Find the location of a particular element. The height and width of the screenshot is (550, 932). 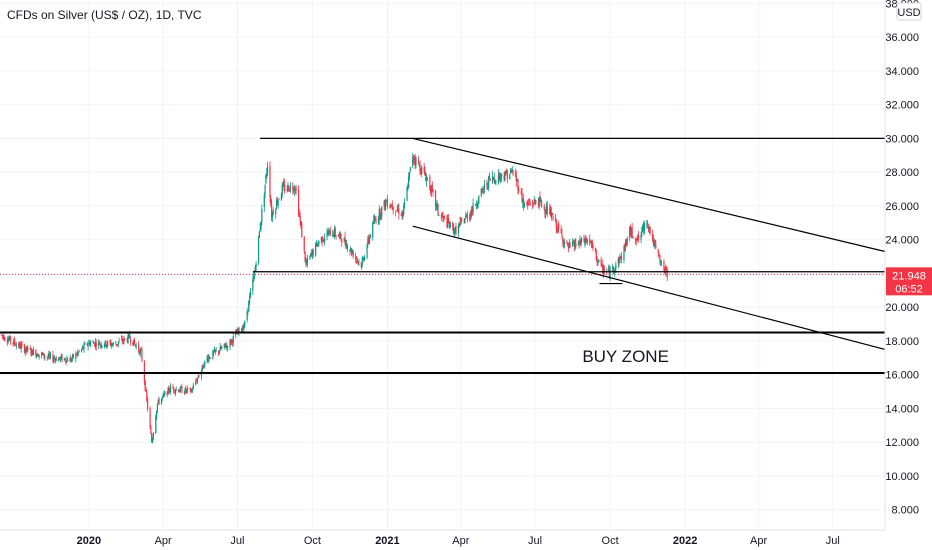

currency-badge is located at coordinates (909, 11).